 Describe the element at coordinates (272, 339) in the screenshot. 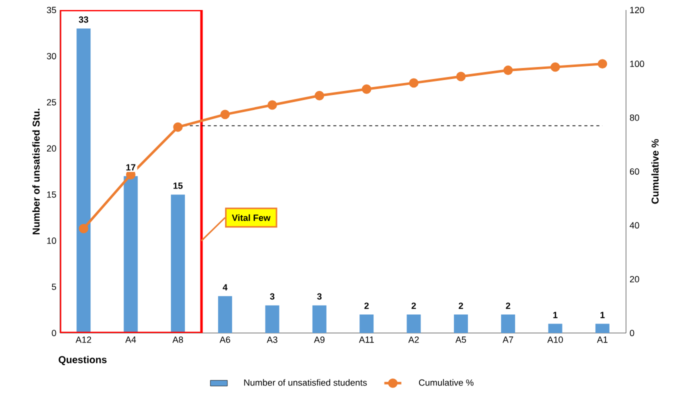

I see `x-tick-label: A3` at that location.